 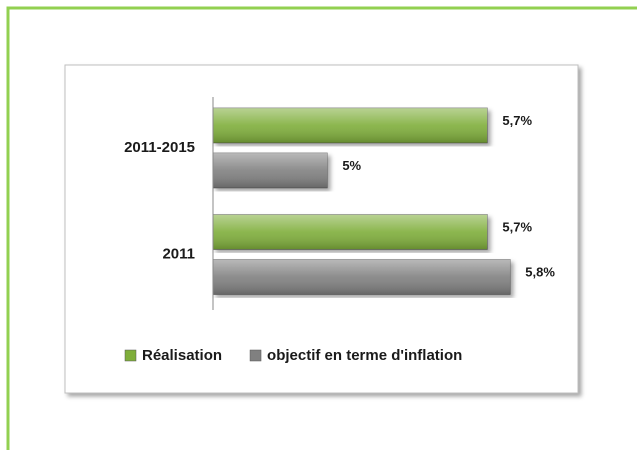 What do you see at coordinates (159, 147) in the screenshot?
I see `category-label: 2011-2015` at bounding box center [159, 147].